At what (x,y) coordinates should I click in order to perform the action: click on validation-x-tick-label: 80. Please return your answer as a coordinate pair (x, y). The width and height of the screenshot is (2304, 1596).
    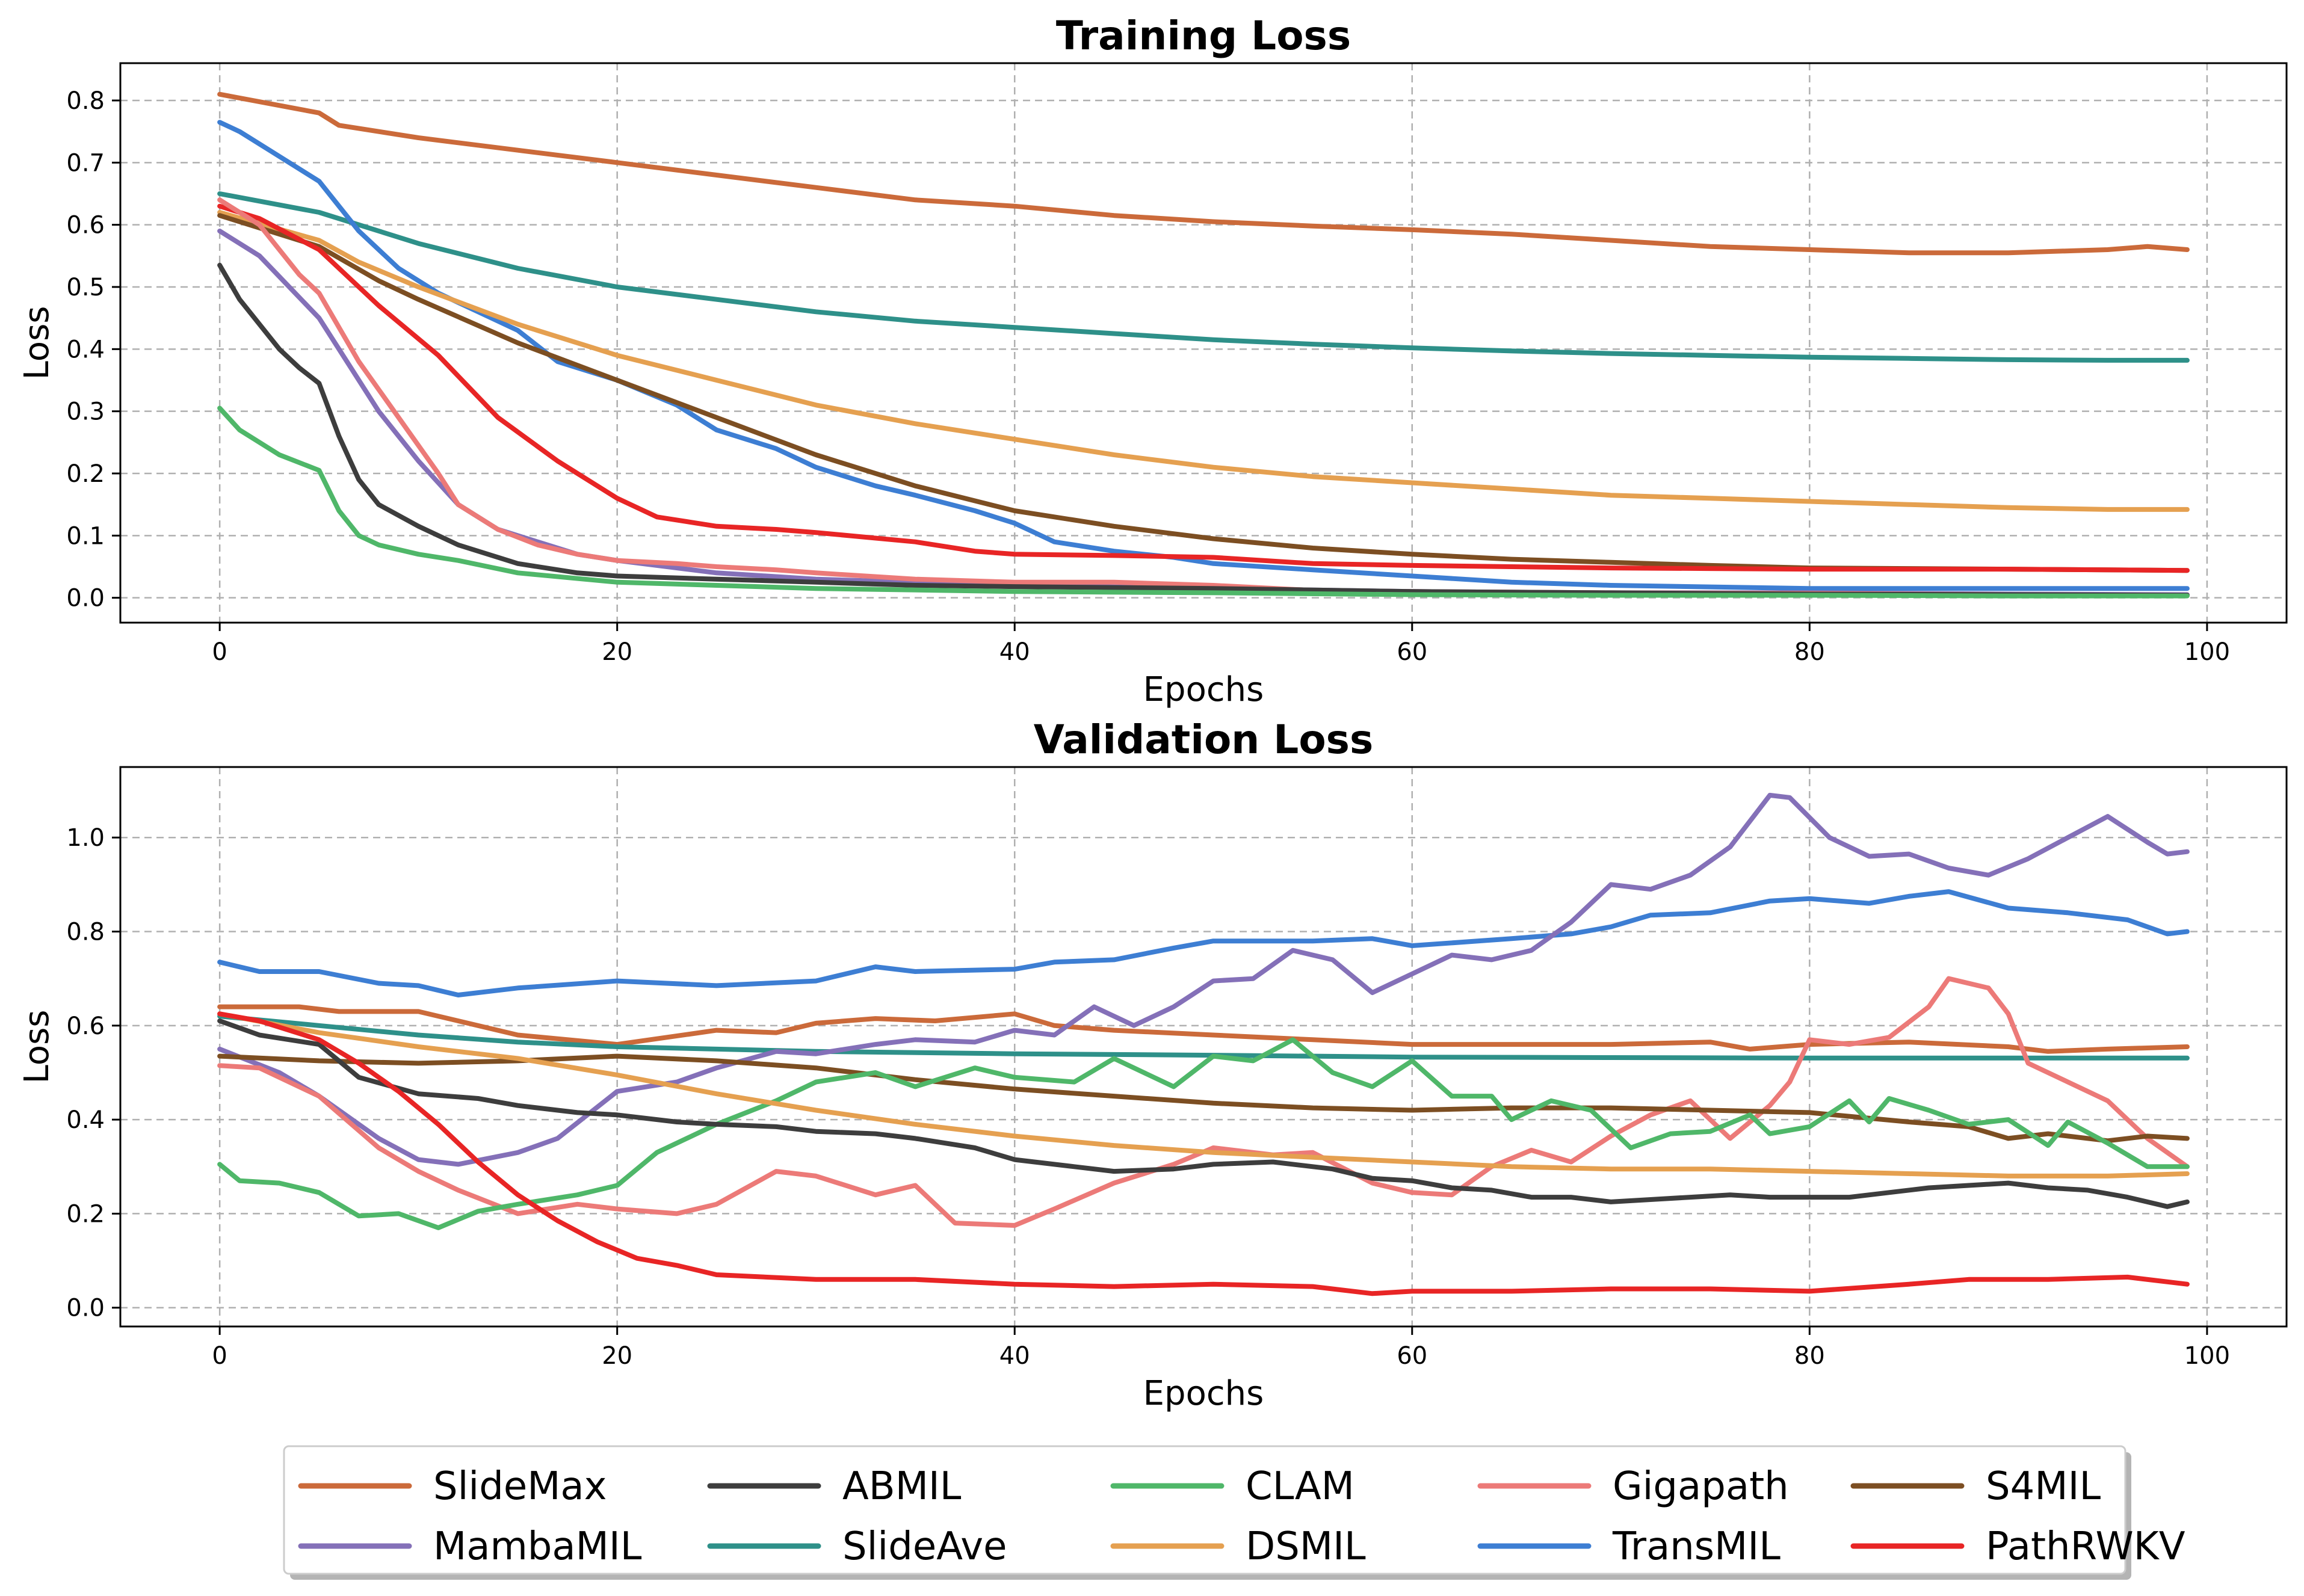
    Looking at the image, I should click on (1809, 1356).